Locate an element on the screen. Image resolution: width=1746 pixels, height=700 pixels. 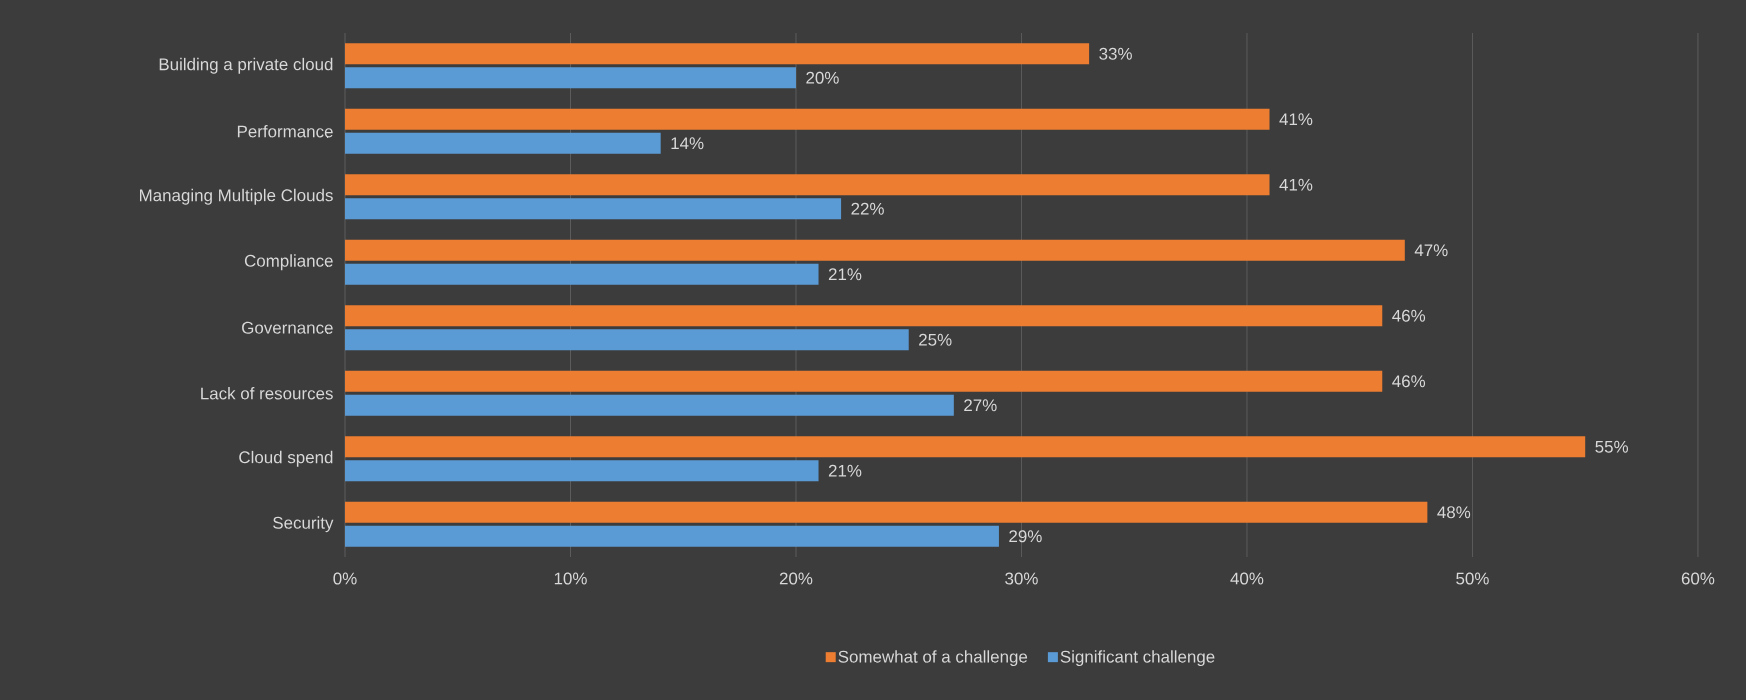
y-tick-label: Cloud spend is located at coordinates (286, 458).